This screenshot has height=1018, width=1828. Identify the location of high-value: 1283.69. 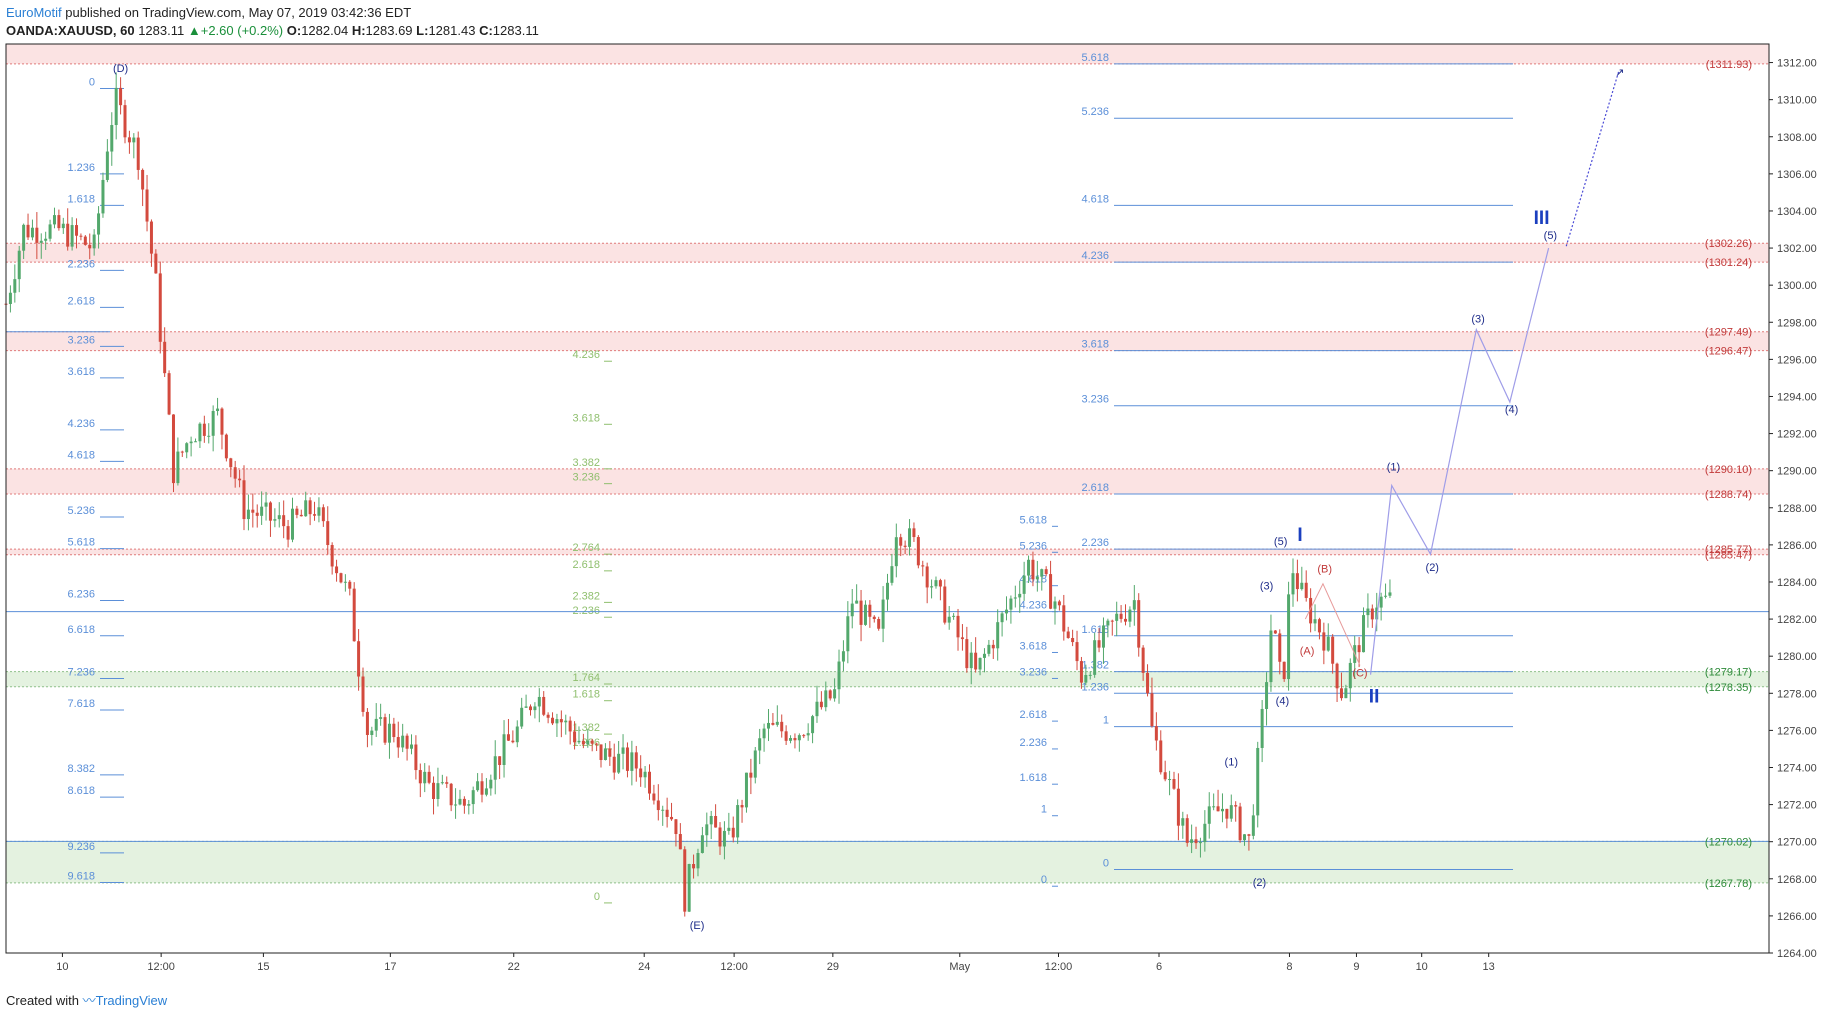
(389, 30).